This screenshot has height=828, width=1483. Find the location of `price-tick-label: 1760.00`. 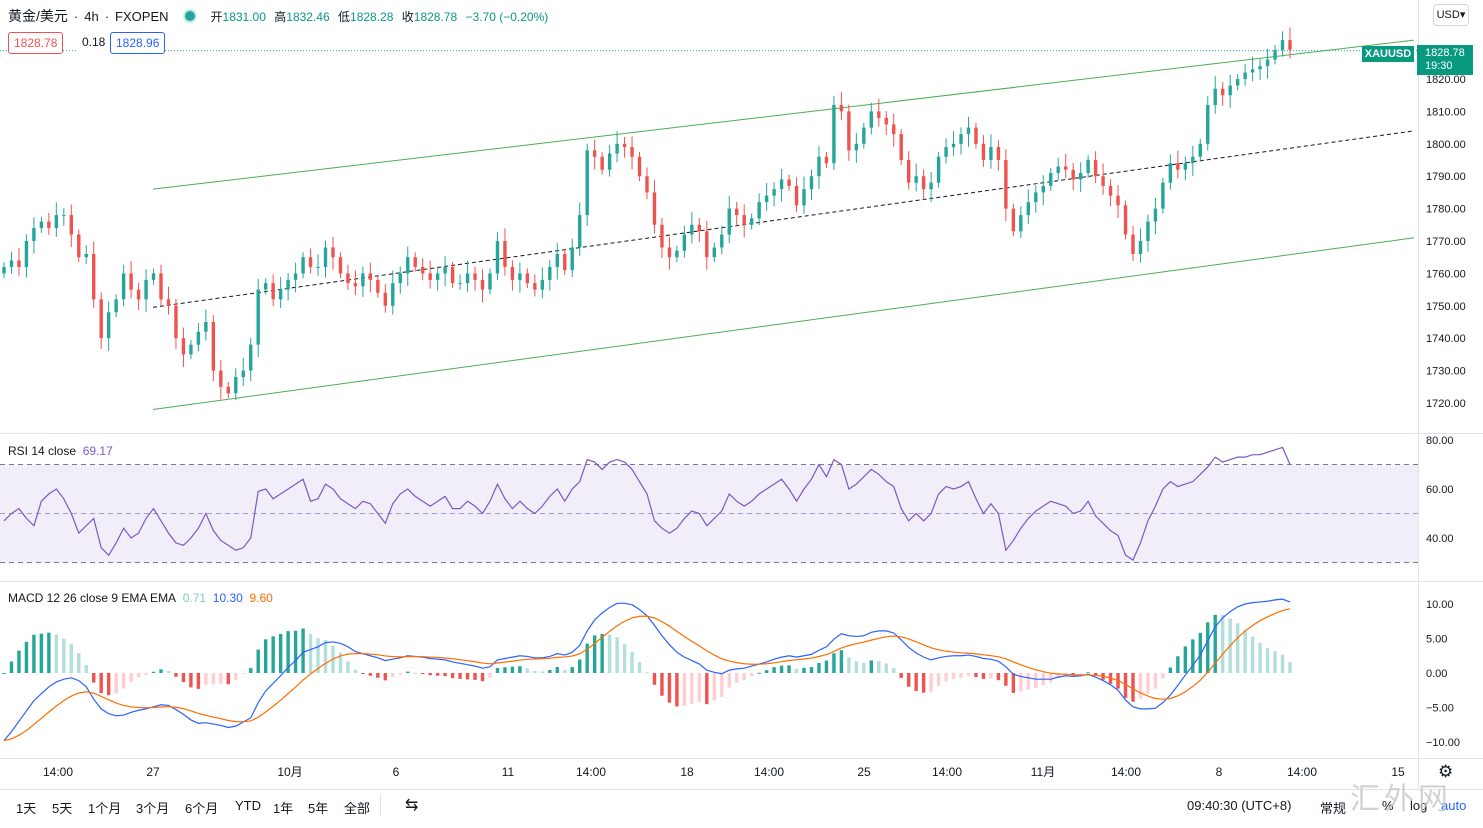

price-tick-label: 1760.00 is located at coordinates (1446, 274).